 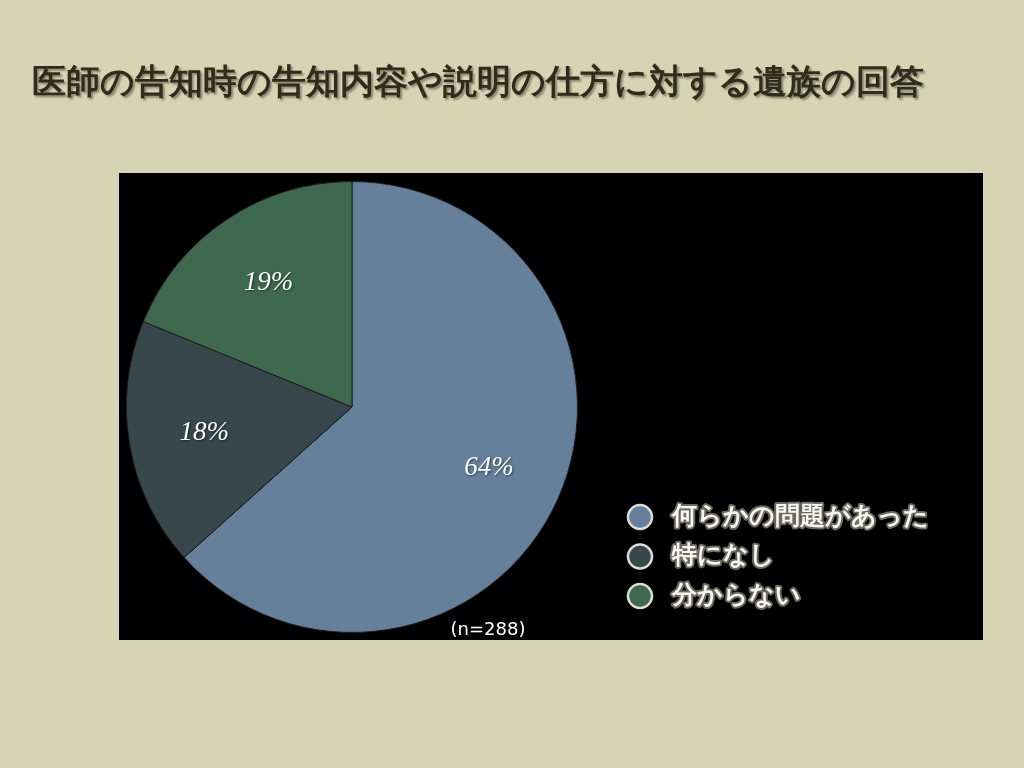 What do you see at coordinates (735, 594) in the screenshot?
I see `legend-label: 分からない` at bounding box center [735, 594].